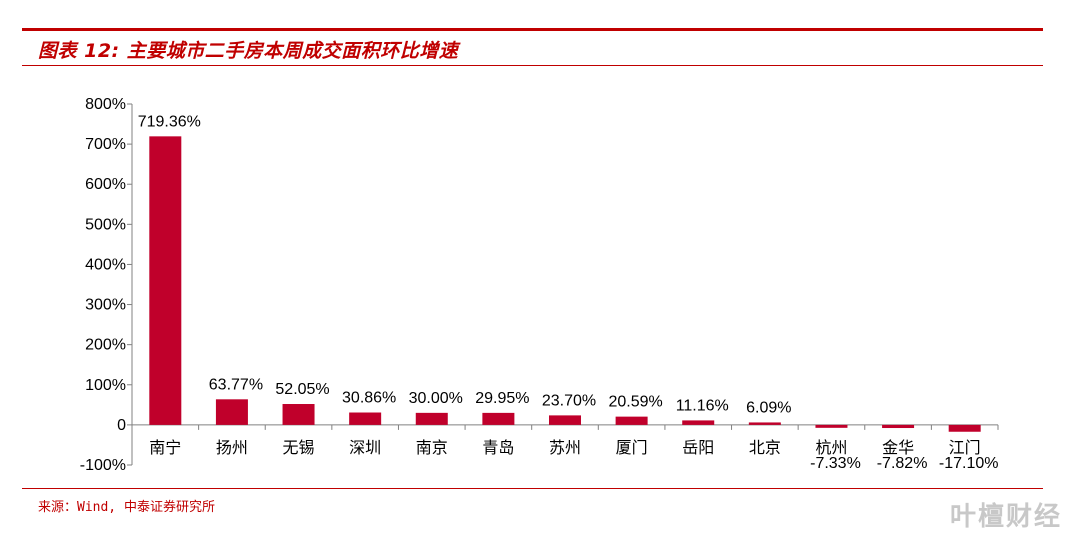 This screenshot has height=554, width=1080. Describe the element at coordinates (498, 447) in the screenshot. I see `category-label-5: 青岛` at that location.